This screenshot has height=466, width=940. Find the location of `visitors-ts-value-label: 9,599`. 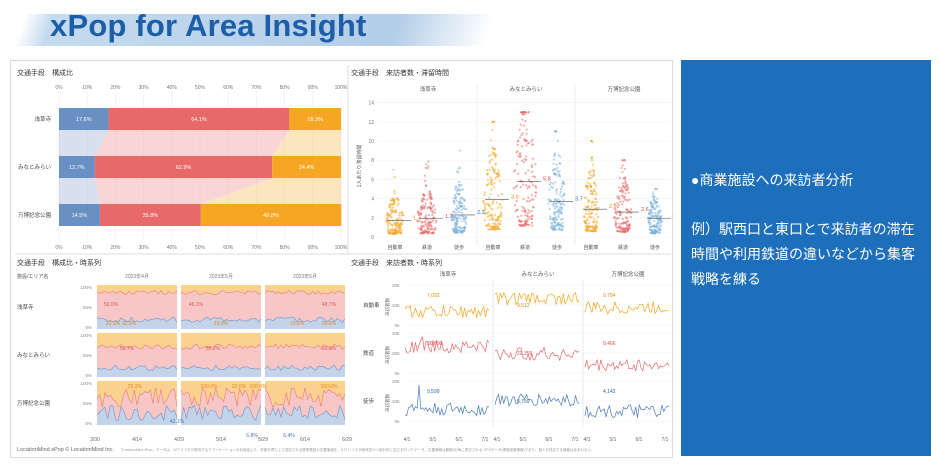

visitors-ts-value-label: 9,599 is located at coordinates (433, 392).